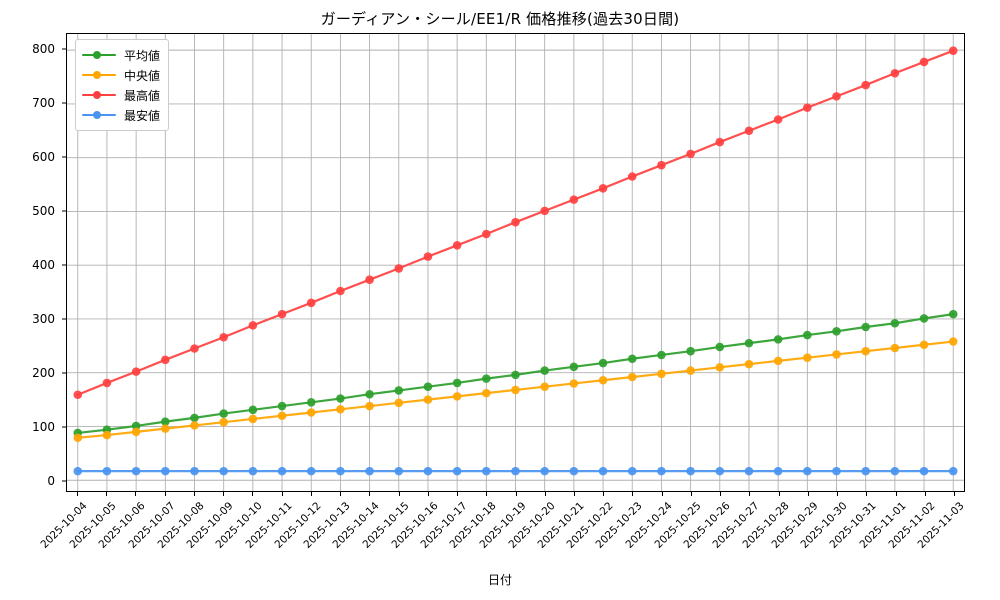 This screenshot has width=1000, height=600. I want to click on y-tick-label: 0, so click(51, 481).